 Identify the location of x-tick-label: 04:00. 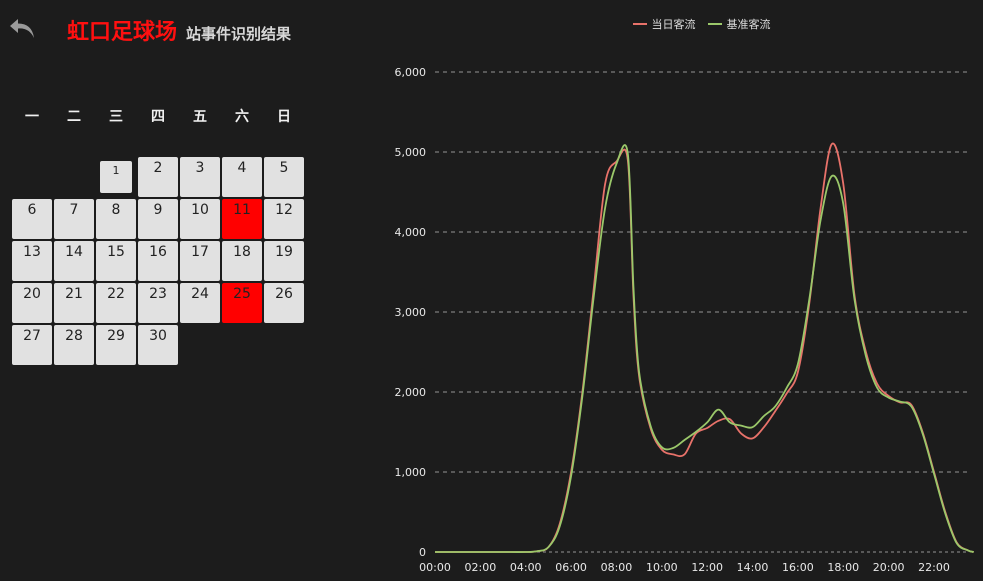
(526, 567).